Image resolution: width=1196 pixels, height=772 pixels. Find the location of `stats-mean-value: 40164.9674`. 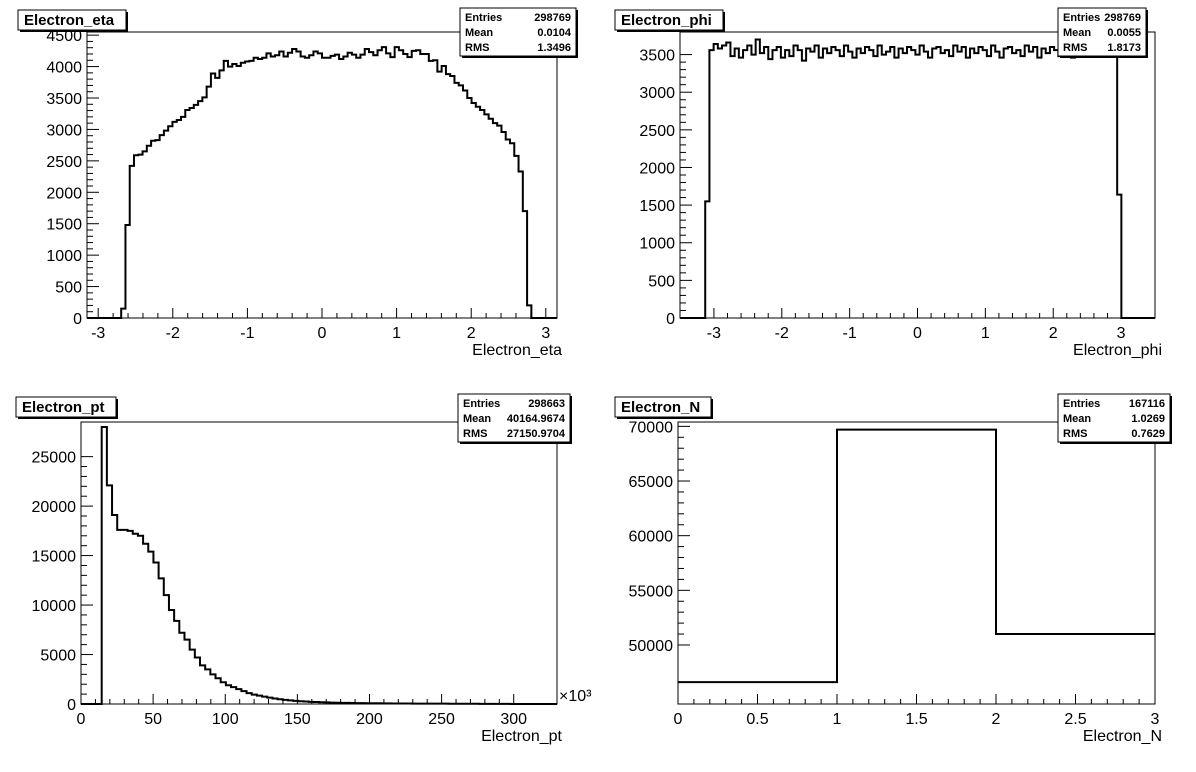

stats-mean-value: 40164.9674 is located at coordinates (536, 419).